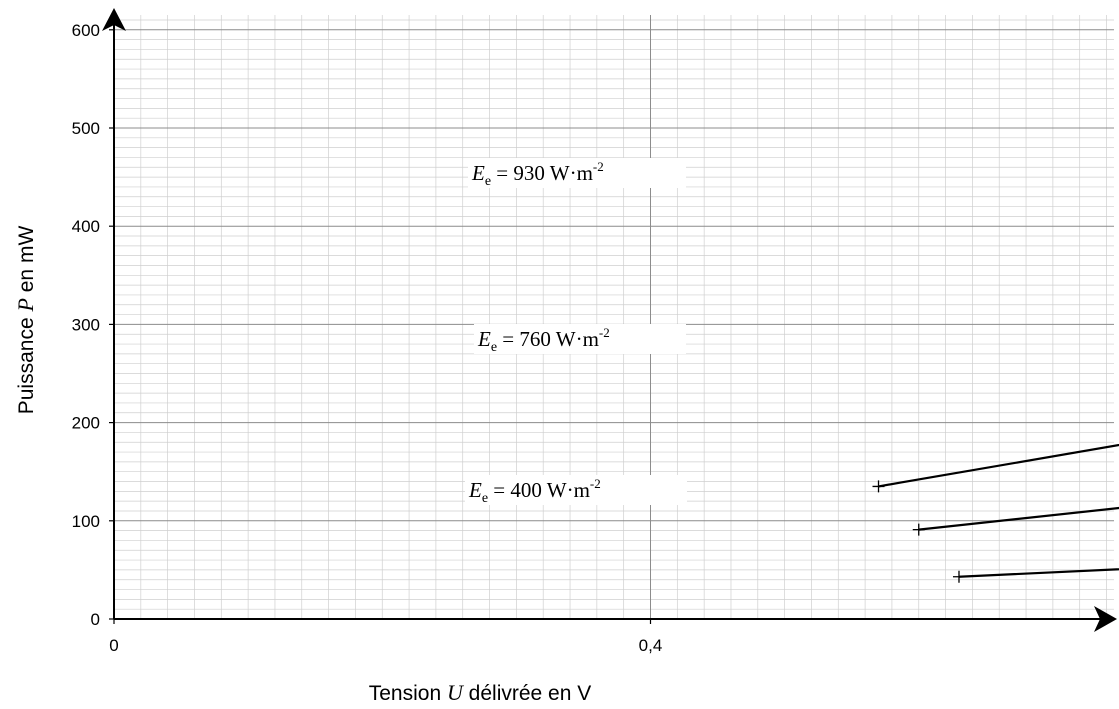 The image size is (1119, 709). I want to click on series-layer, so click(995, 513).